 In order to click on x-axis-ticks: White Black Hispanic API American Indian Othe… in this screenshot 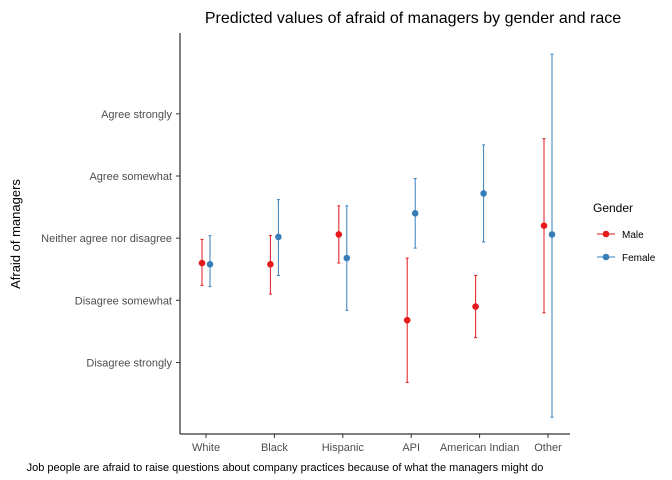, I will do `click(377, 444)`.